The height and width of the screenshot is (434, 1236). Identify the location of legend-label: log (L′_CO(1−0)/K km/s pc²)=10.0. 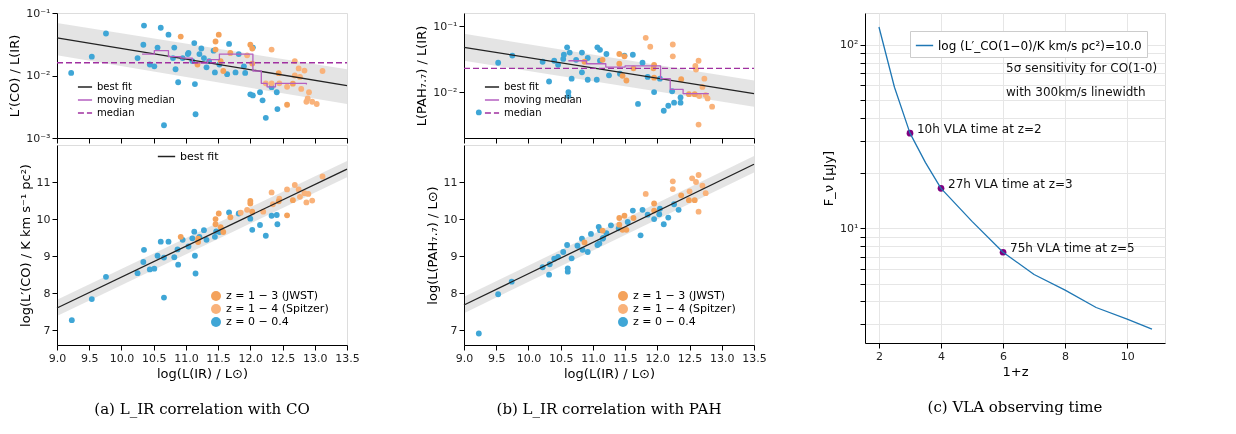
(1040, 45).